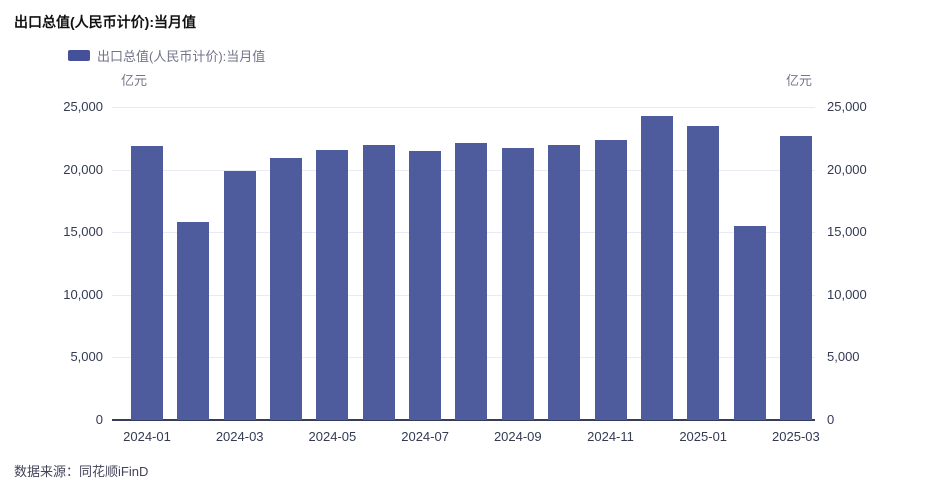 The height and width of the screenshot is (498, 940). I want to click on x-tick-label: 2024-03, so click(239, 436).